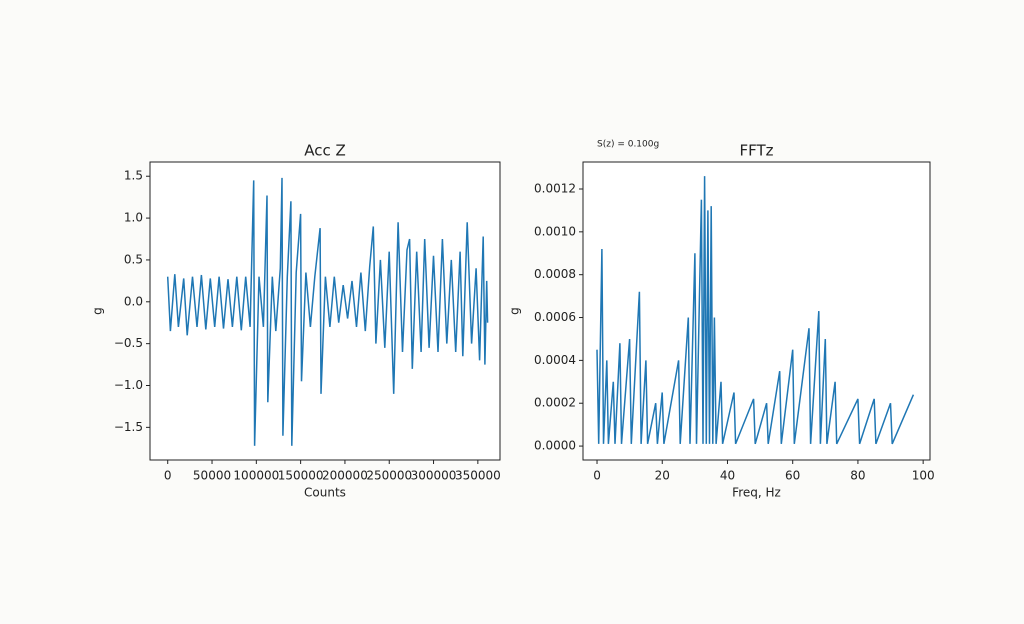  I want to click on x-tick-label: 250000, so click(389, 476).